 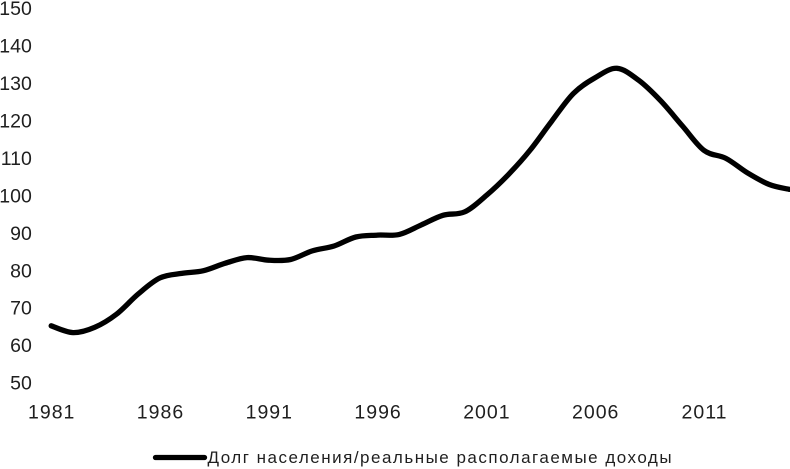 What do you see at coordinates (51, 413) in the screenshot?
I see `svg-text: 1981` at bounding box center [51, 413].